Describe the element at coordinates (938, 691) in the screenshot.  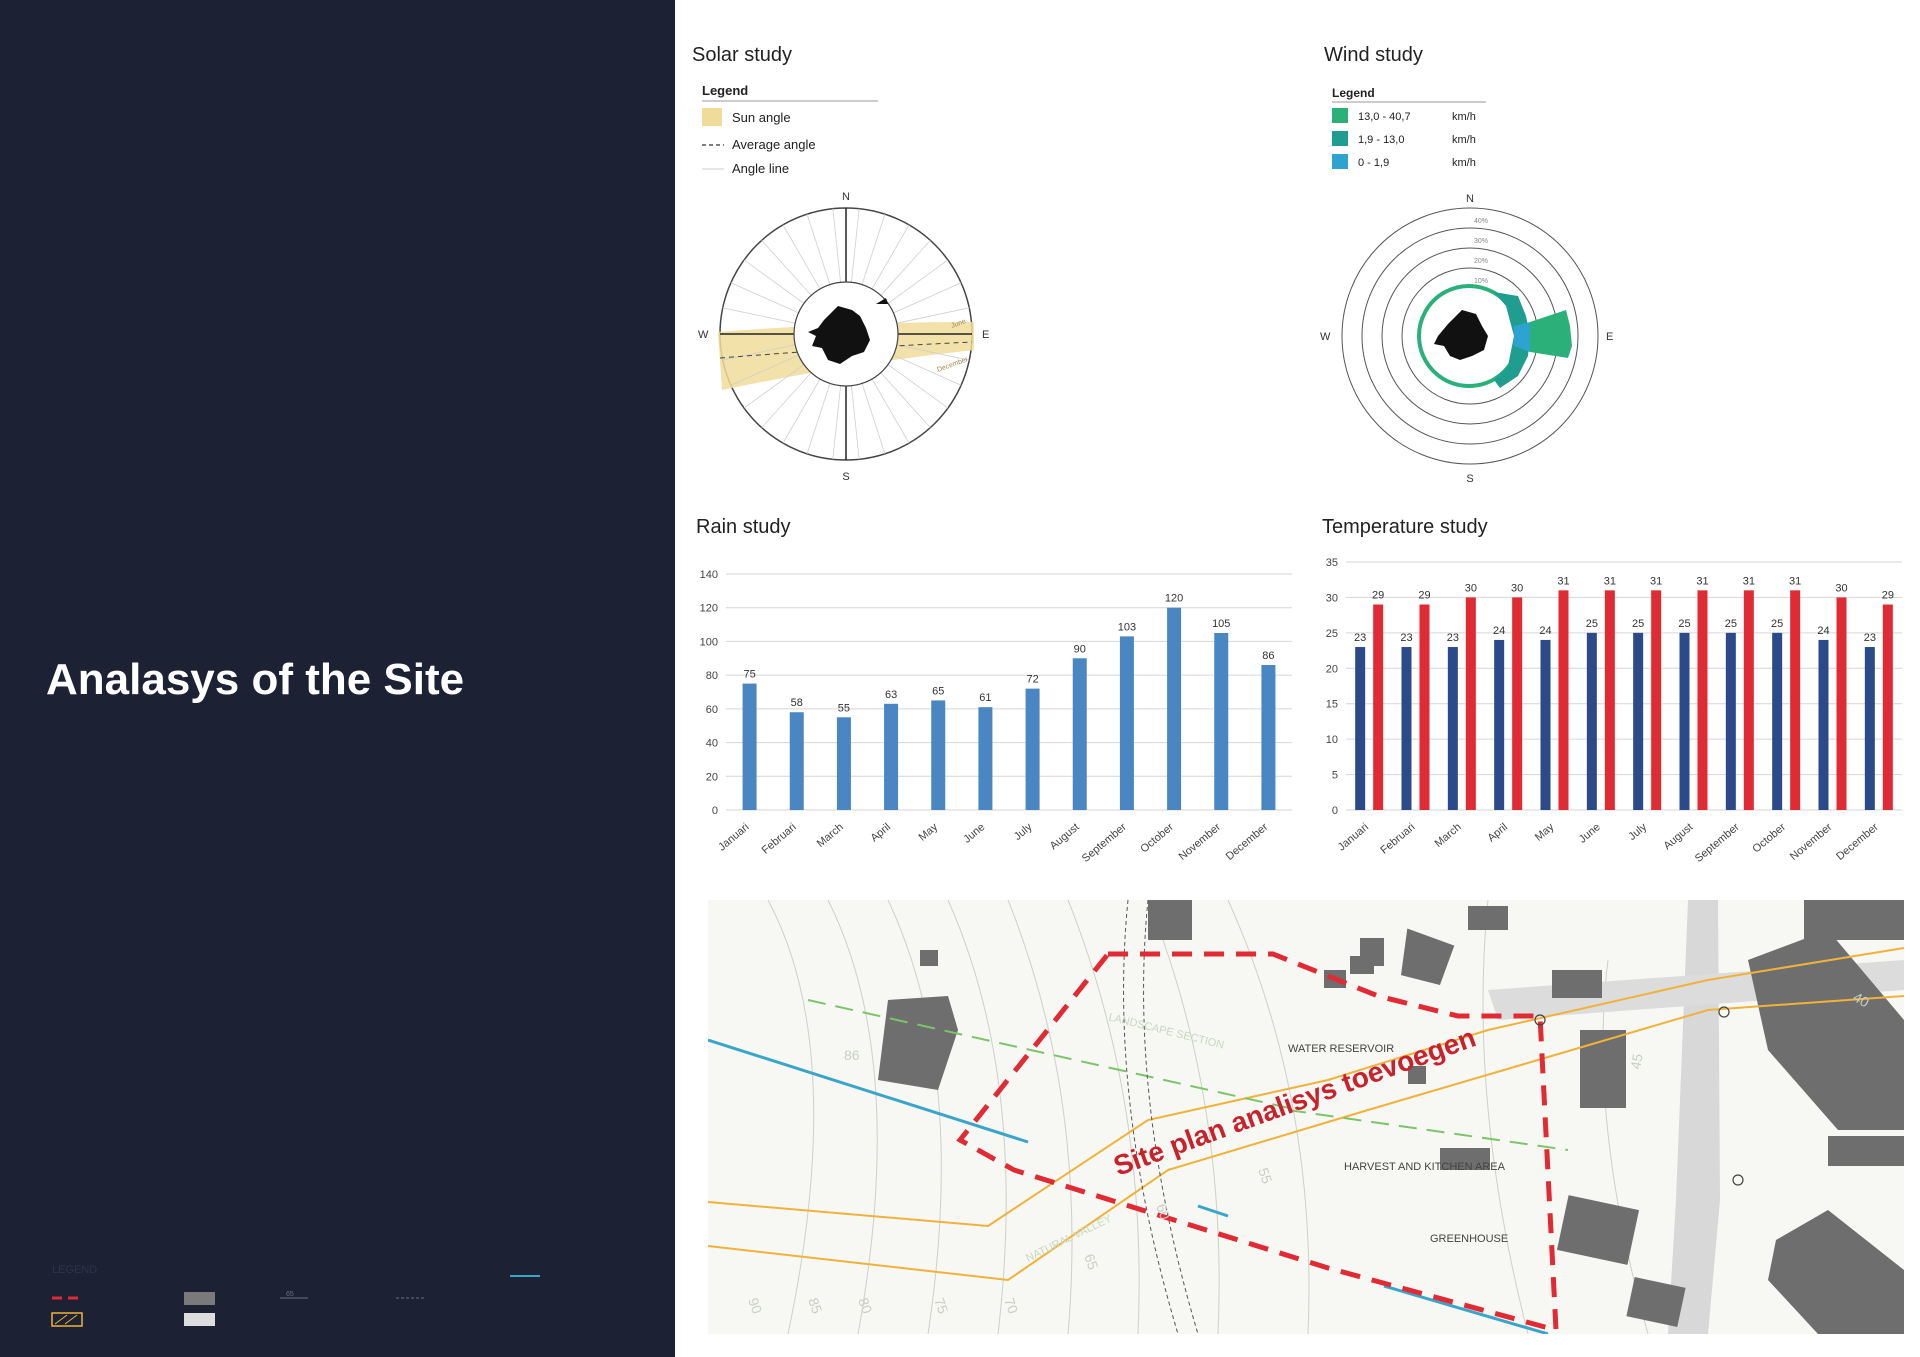
I see `data-label: 65` at that location.